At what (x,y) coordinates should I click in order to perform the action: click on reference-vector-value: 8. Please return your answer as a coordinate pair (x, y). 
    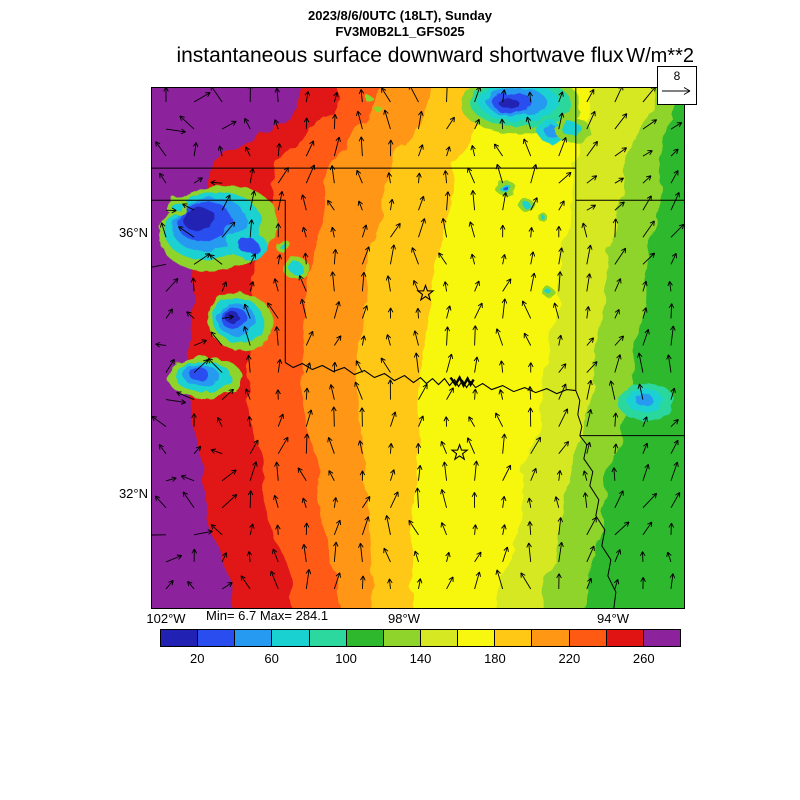
    Looking at the image, I should click on (677, 76).